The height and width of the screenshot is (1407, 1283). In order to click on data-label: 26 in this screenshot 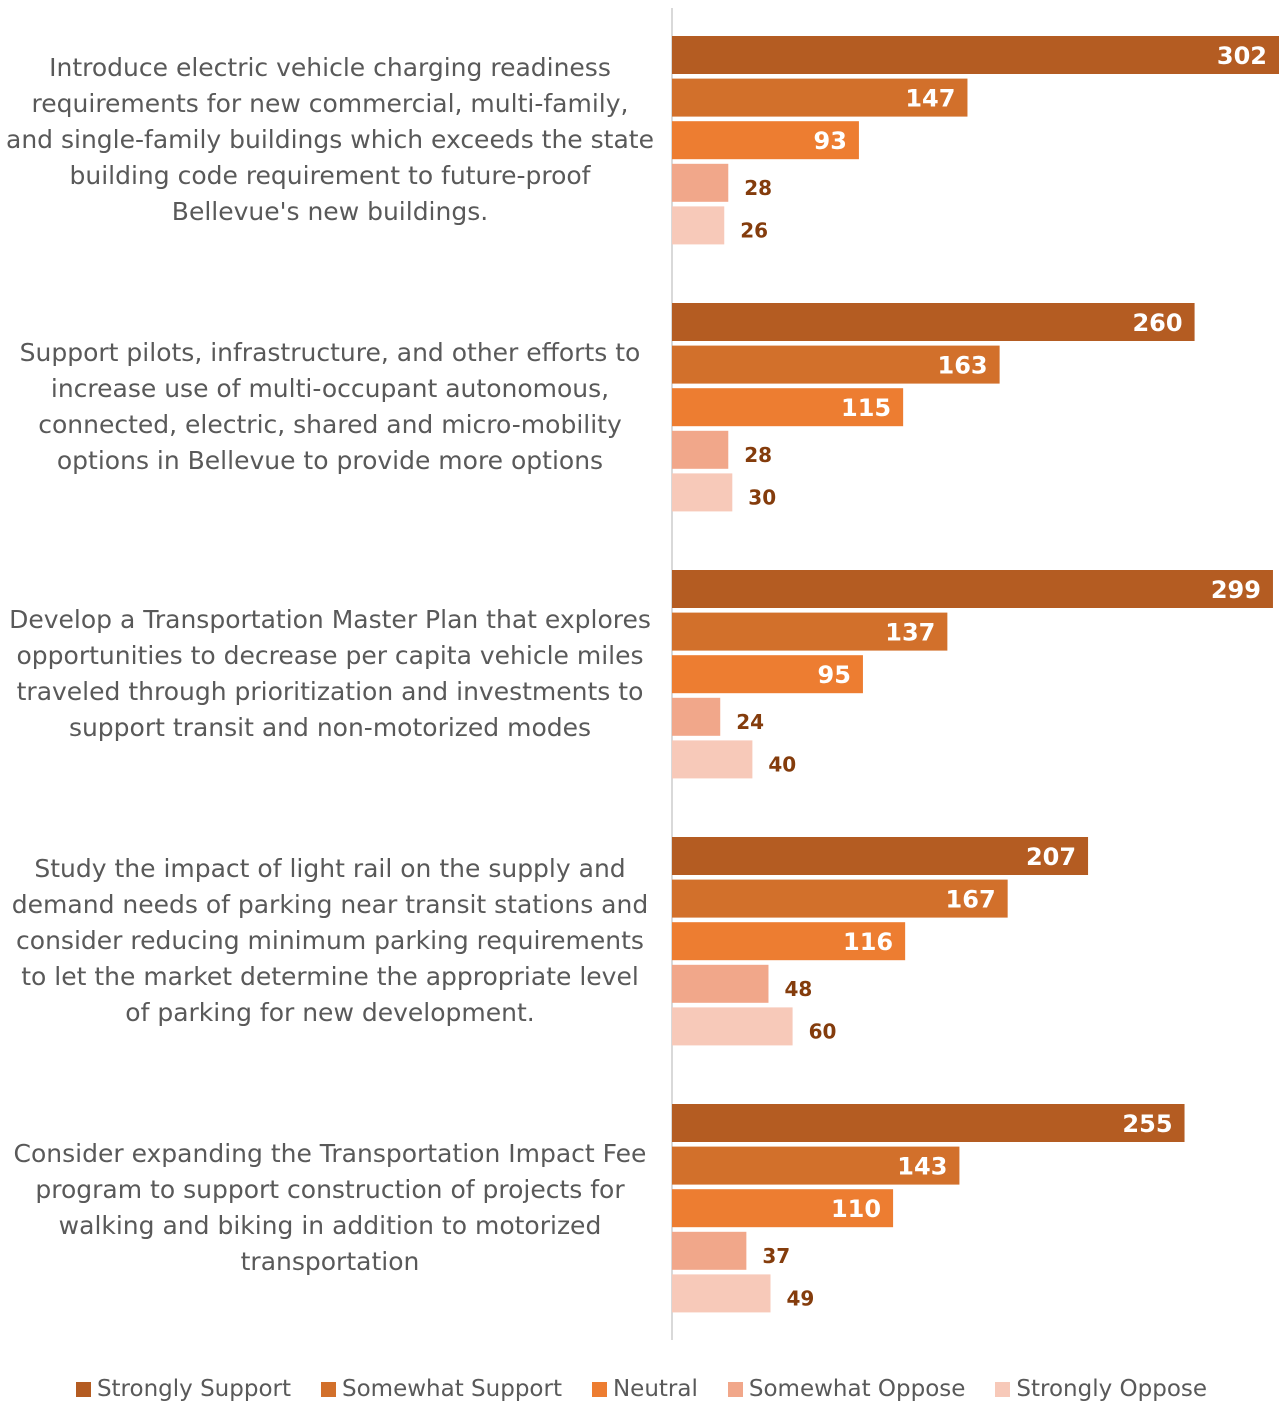, I will do `click(754, 230)`.